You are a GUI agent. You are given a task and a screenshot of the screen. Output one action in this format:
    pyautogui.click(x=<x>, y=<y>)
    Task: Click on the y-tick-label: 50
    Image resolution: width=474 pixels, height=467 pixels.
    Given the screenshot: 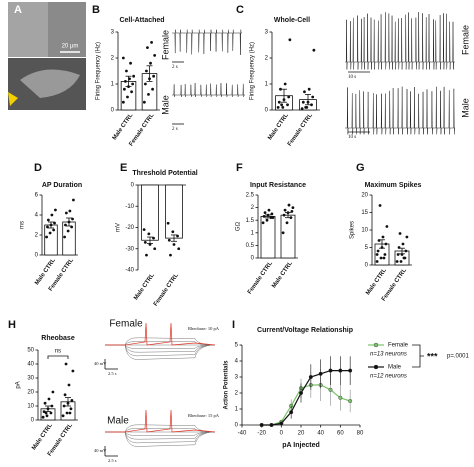 What is the action you would take?
    pyautogui.click(x=30, y=351)
    